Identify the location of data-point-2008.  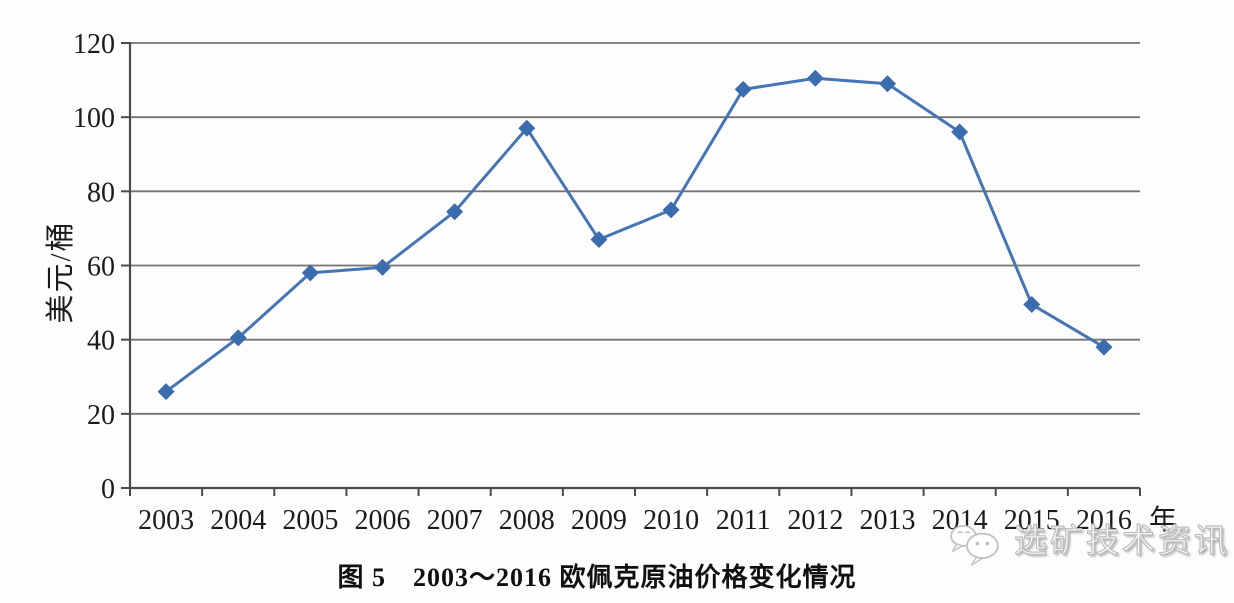
(527, 128).